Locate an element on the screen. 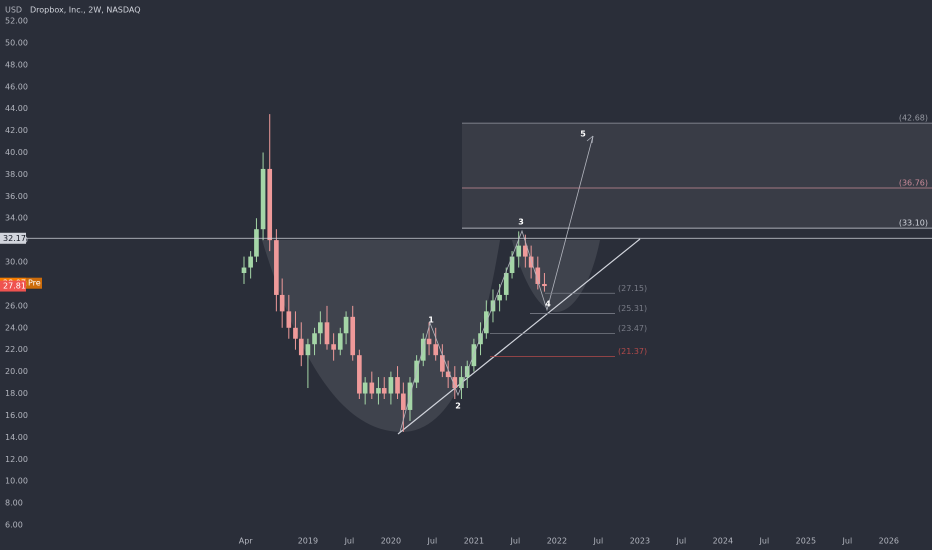 The width and height of the screenshot is (932, 550). wave-label: 2 is located at coordinates (458, 406).